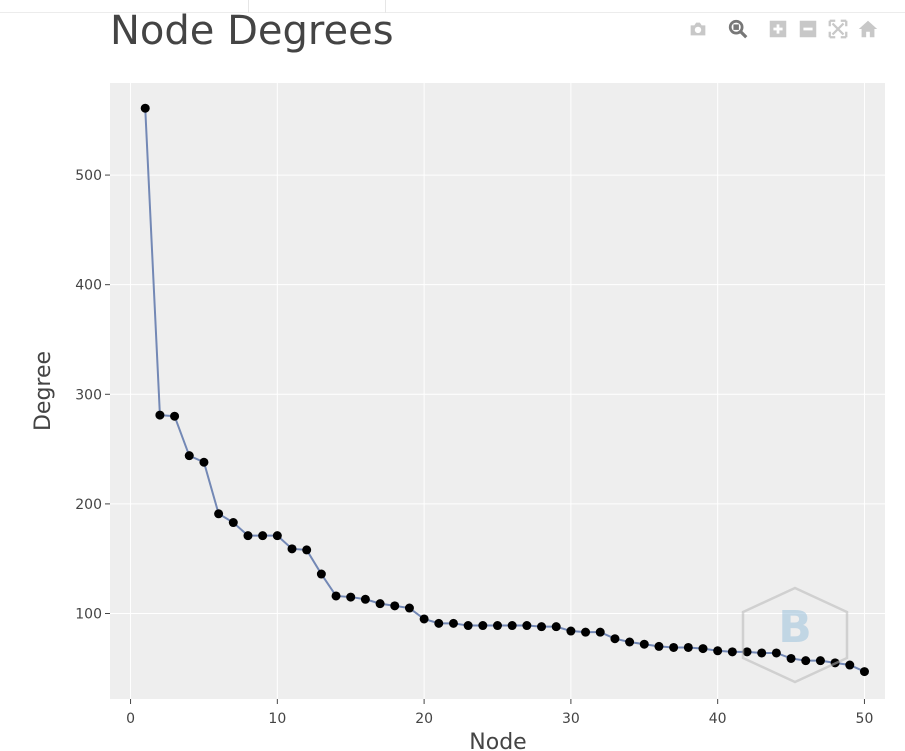 This screenshot has width=905, height=751. What do you see at coordinates (88, 176) in the screenshot?
I see `y-tick-label: 500` at bounding box center [88, 176].